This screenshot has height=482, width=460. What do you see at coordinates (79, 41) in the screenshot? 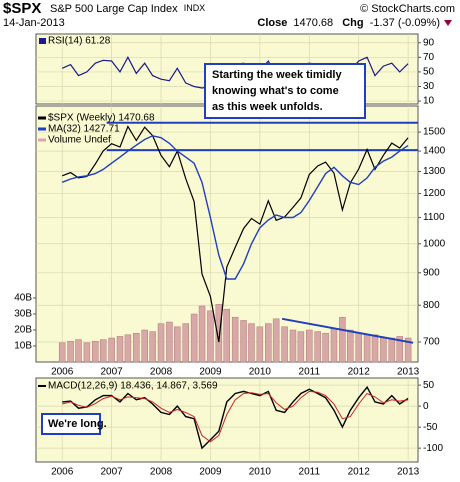
I see `legend-label: RSI(14) 61.28` at bounding box center [79, 41].